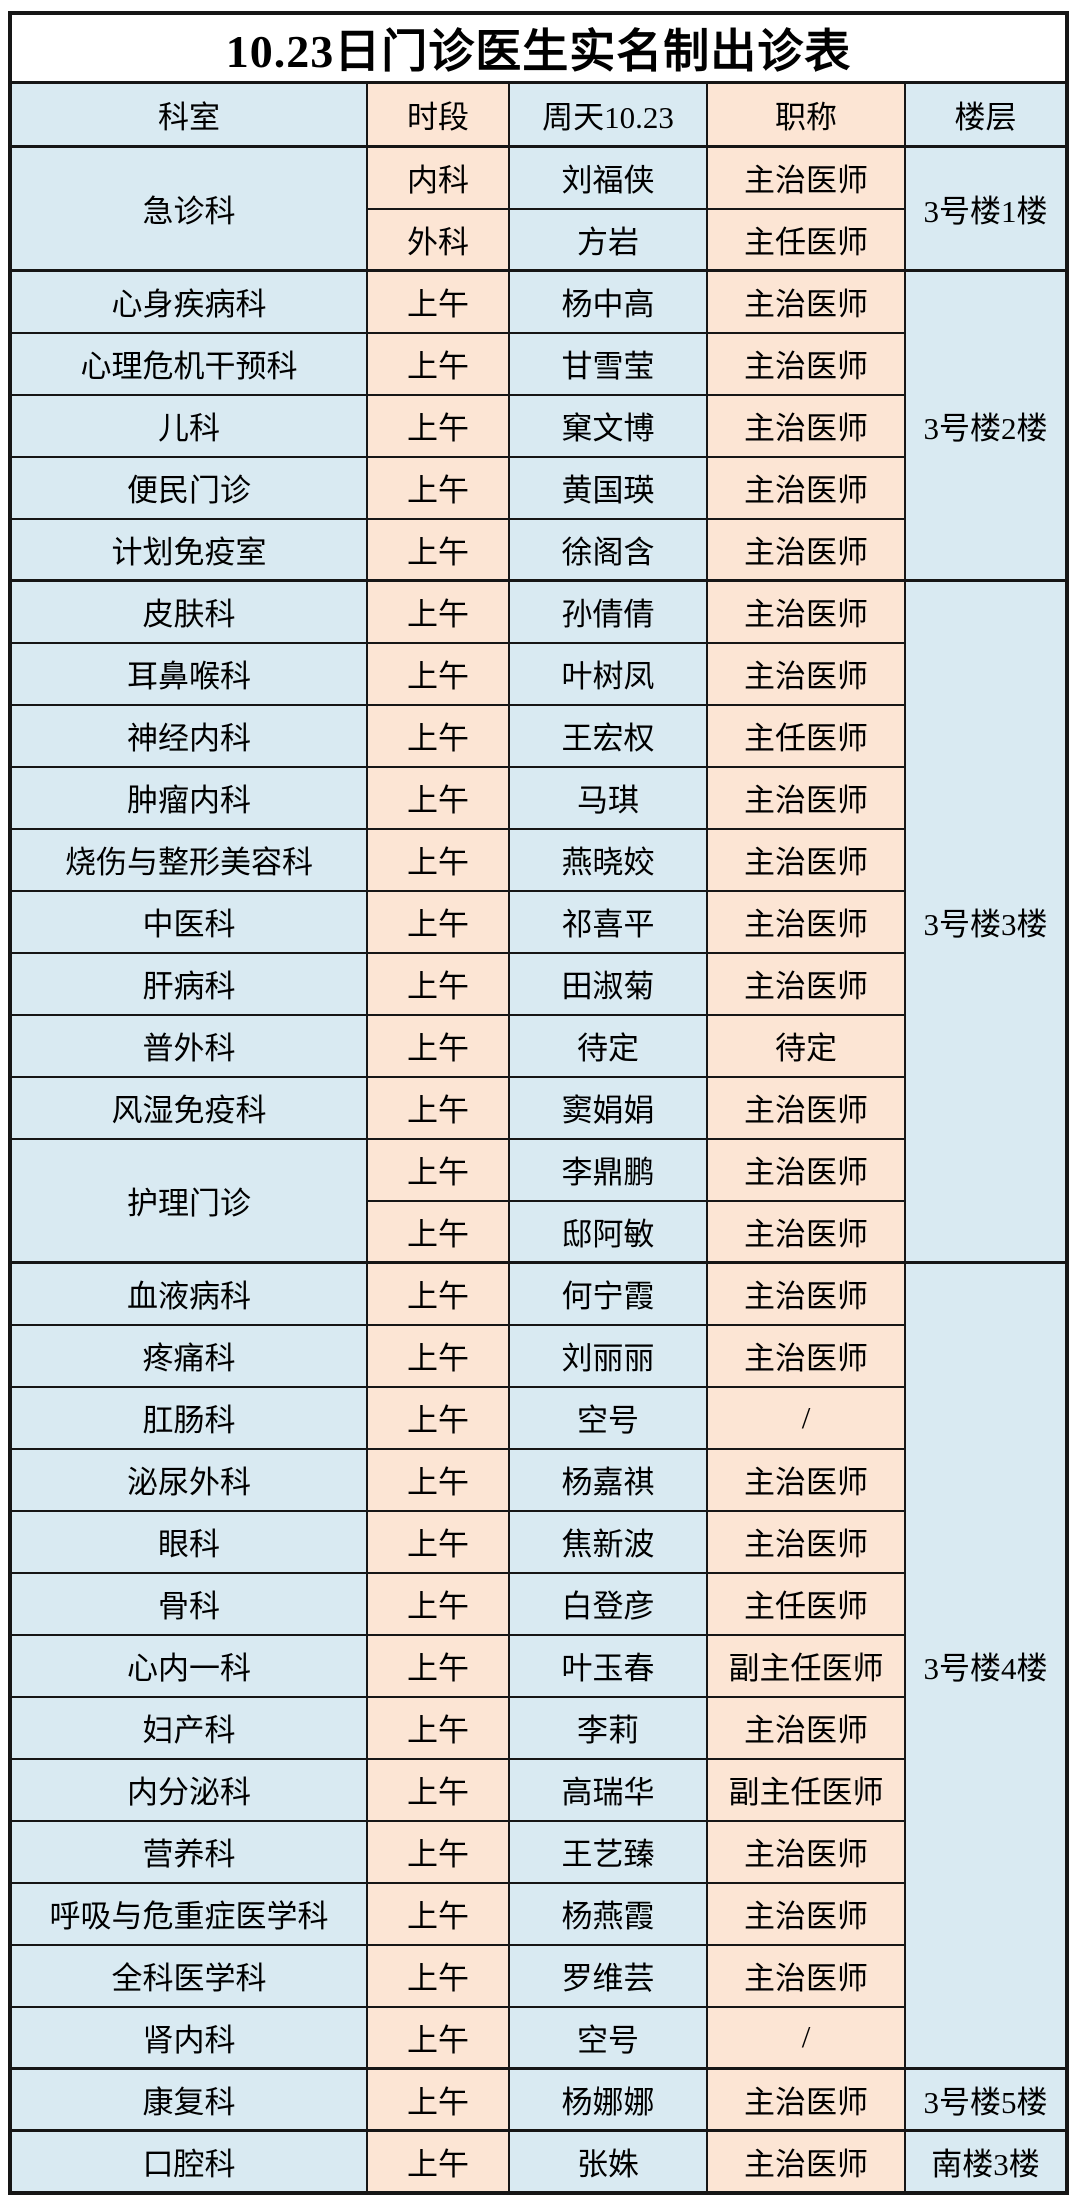  Describe the element at coordinates (538, 1355) in the screenshot. I see `table-row: 疼痛科 上午 刘丽丽 主治医师` at that location.